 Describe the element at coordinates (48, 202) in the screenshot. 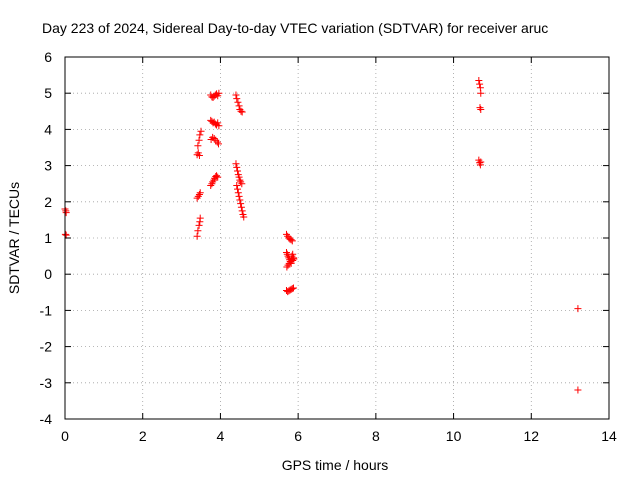

I see `y-tick-label: 2` at that location.